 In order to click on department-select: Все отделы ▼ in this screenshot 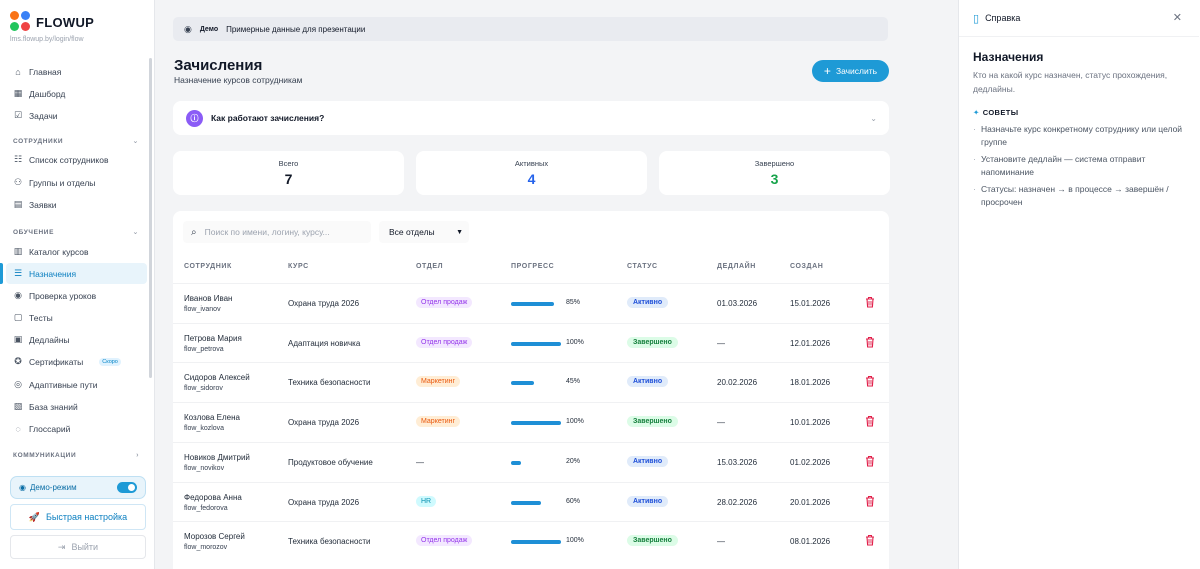, I will do `click(424, 232)`.